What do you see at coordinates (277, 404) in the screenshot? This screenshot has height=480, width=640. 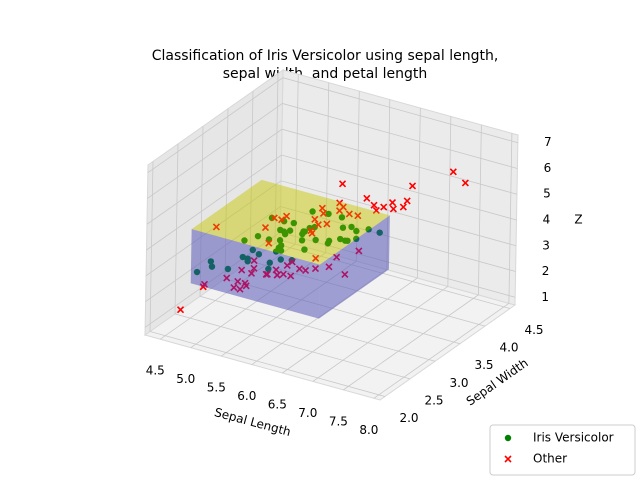 I see `x-tick-label: 6.5` at bounding box center [277, 404].